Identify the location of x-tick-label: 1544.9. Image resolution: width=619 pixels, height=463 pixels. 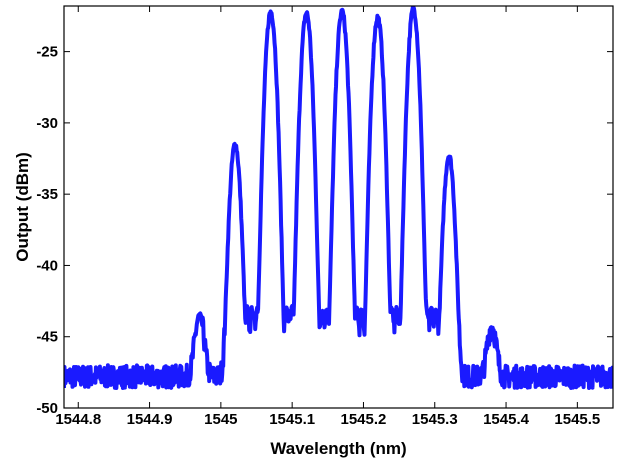
(150, 419).